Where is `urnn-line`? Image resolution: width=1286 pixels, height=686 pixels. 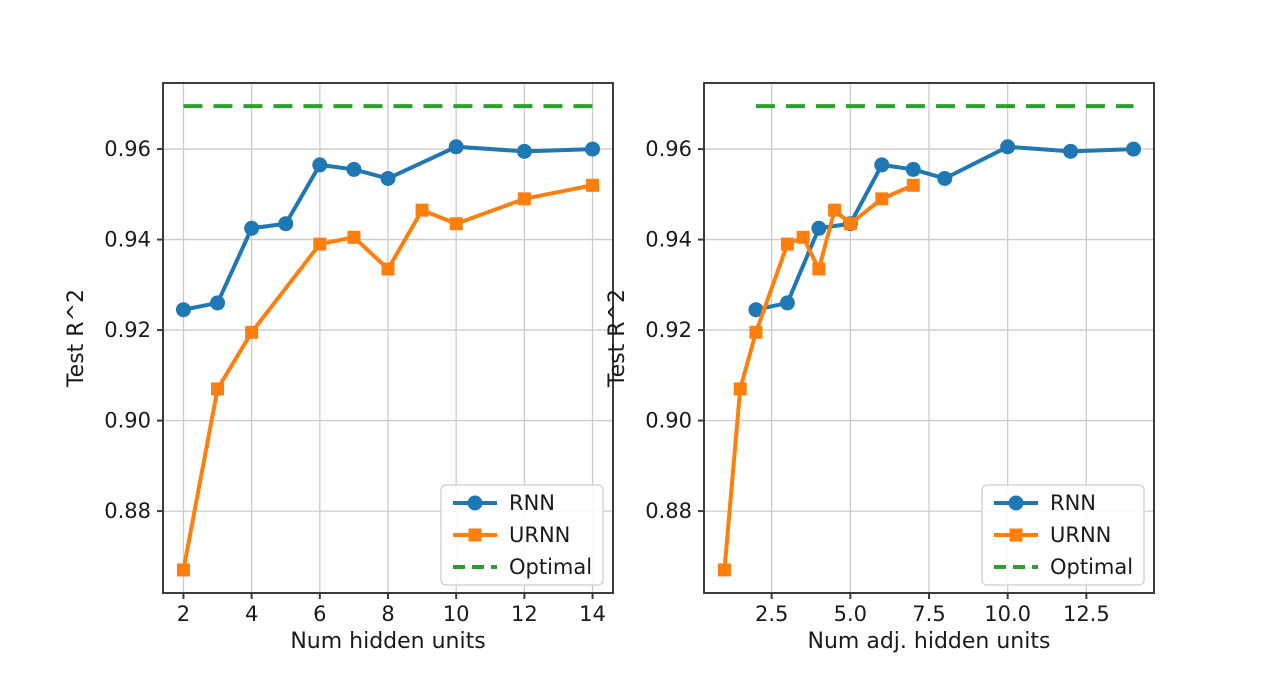 urnn-line is located at coordinates (818, 377).